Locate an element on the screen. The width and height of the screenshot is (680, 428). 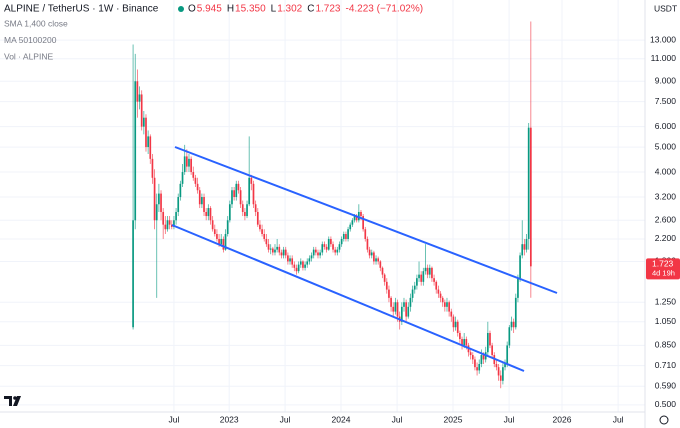
settings-icon is located at coordinates (664, 420).